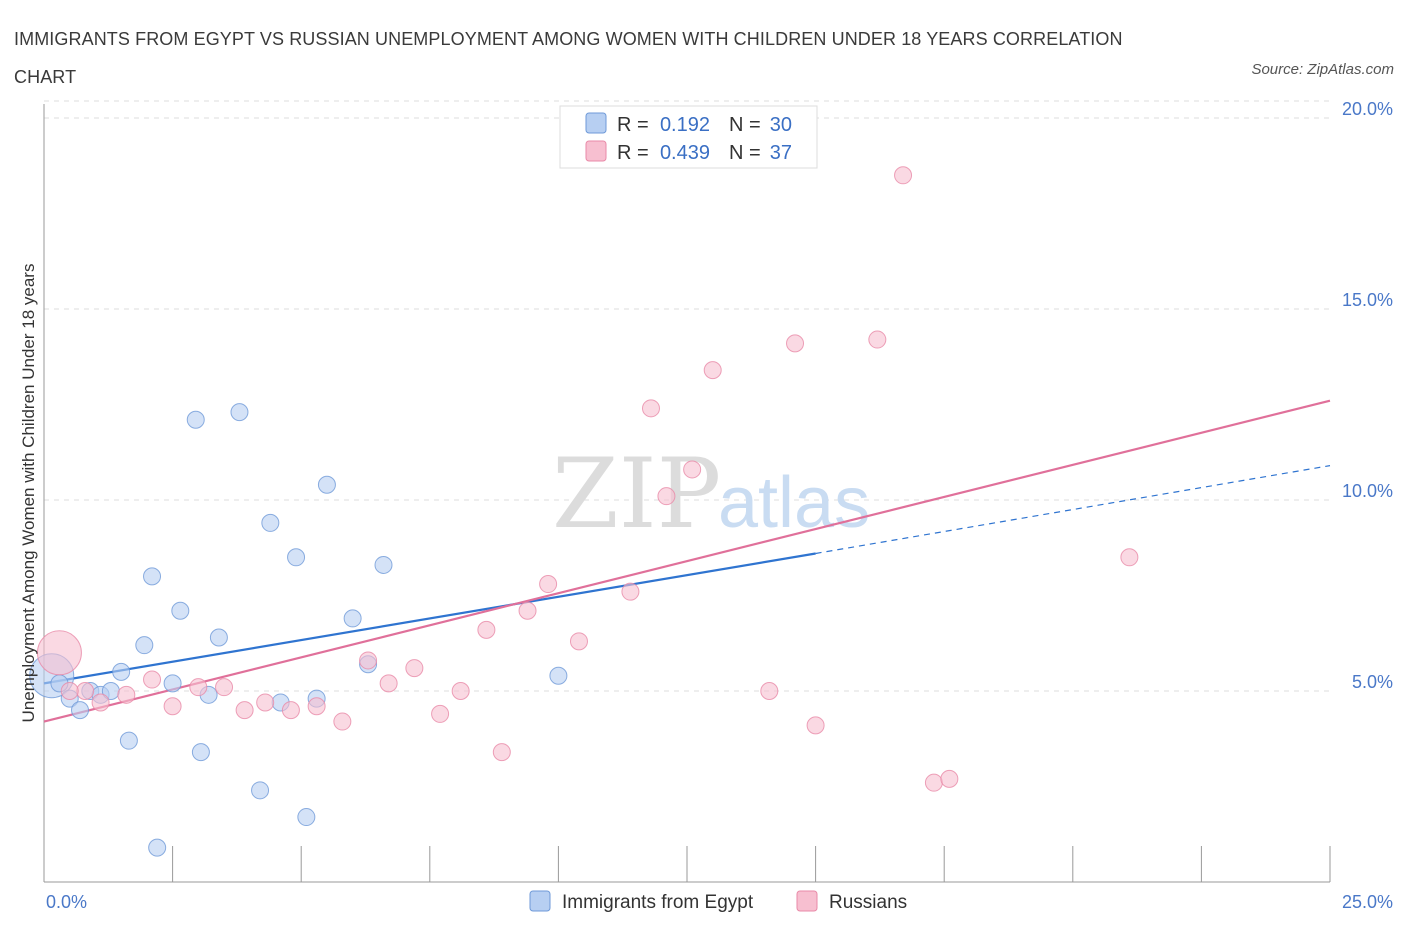 The image size is (1406, 930). What do you see at coordinates (636, 494) in the screenshot?
I see `watermark-zip: ZIP` at bounding box center [636, 494].